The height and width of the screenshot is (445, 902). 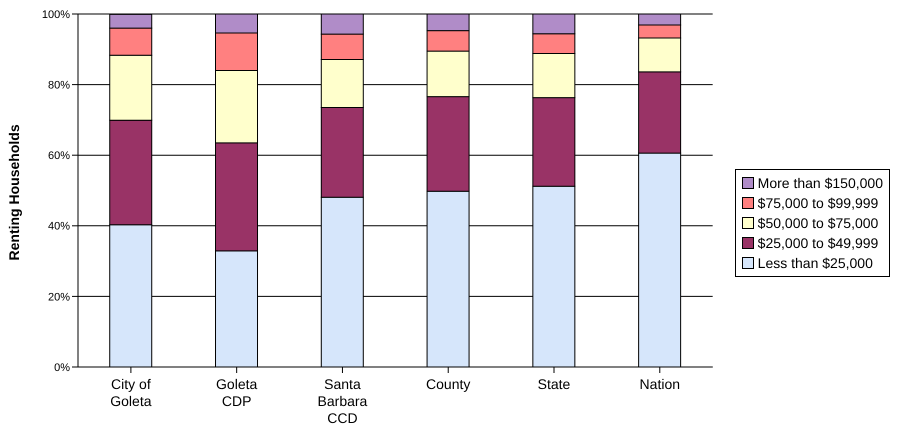 I want to click on legend-label: $25,000 to $49,999, so click(x=818, y=242).